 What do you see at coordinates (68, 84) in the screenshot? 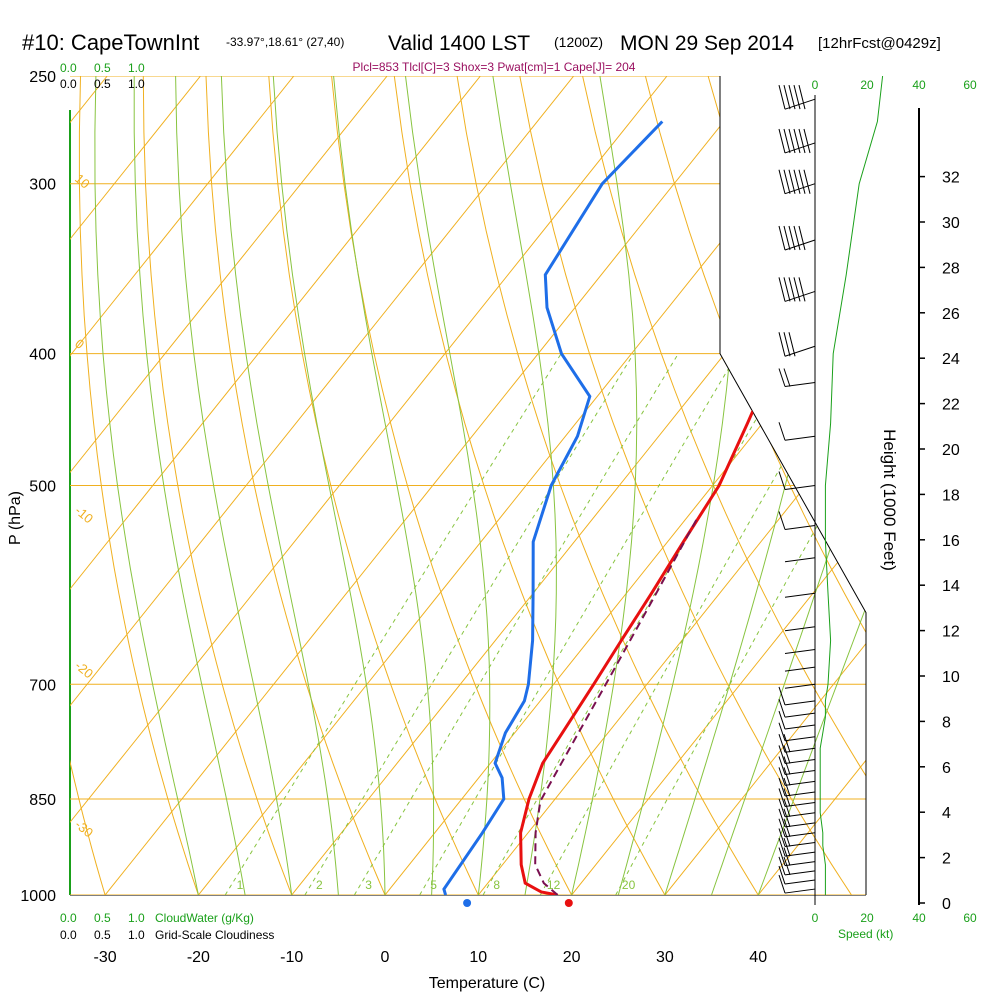
I see `cloud-top-black-0: 0.0` at bounding box center [68, 84].